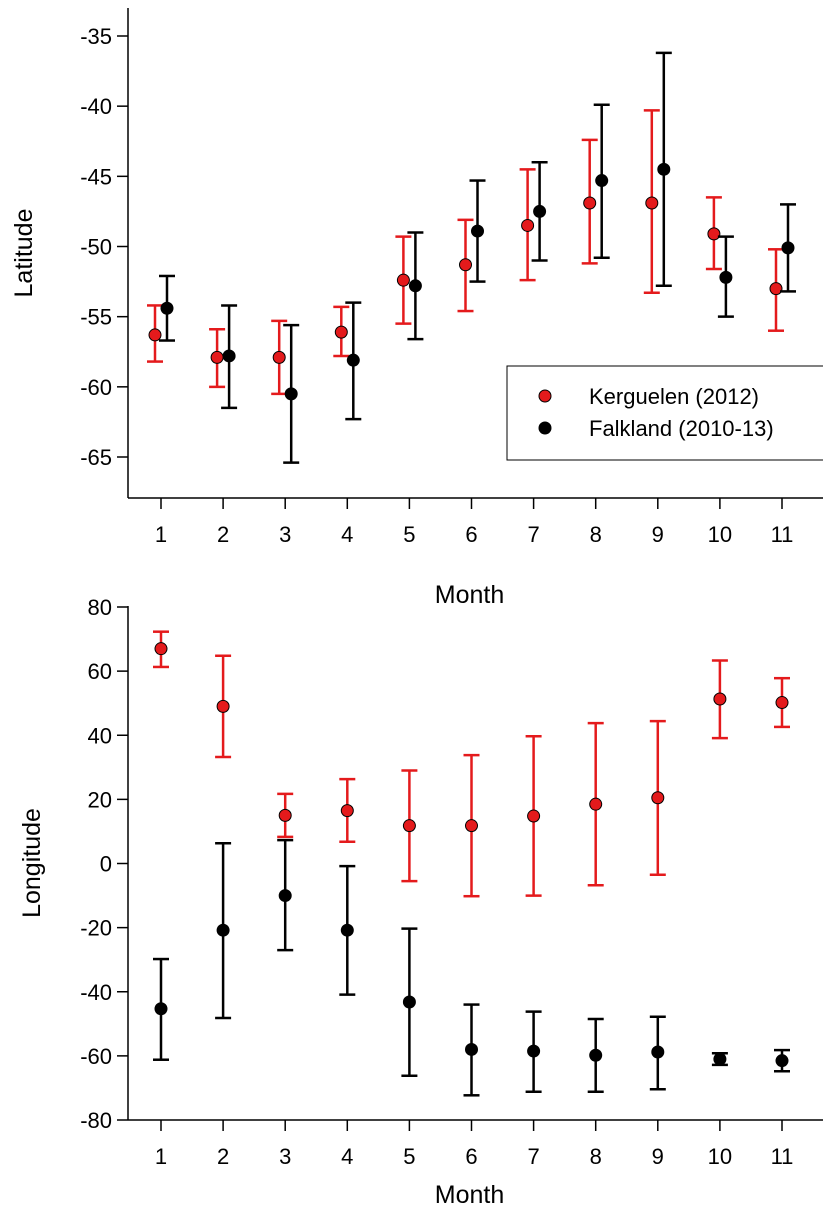 The image size is (823, 1210). What do you see at coordinates (100, 799) in the screenshot?
I see `y-tick-label: 20` at bounding box center [100, 799].